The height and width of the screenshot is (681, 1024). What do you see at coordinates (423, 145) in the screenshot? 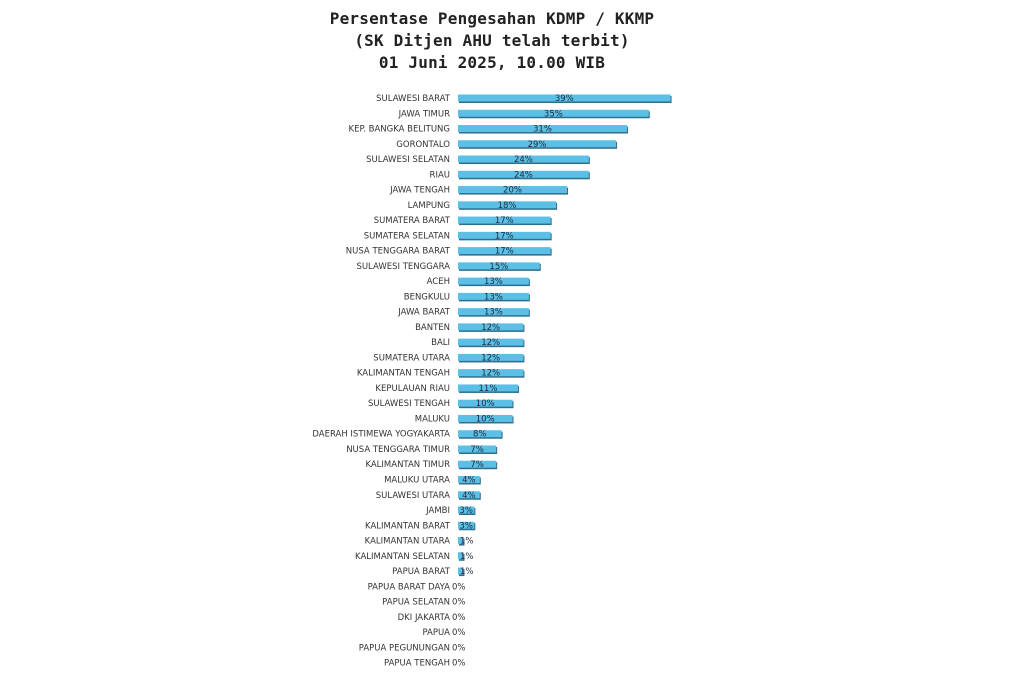
I see `category-label: GORONTALO` at bounding box center [423, 145].